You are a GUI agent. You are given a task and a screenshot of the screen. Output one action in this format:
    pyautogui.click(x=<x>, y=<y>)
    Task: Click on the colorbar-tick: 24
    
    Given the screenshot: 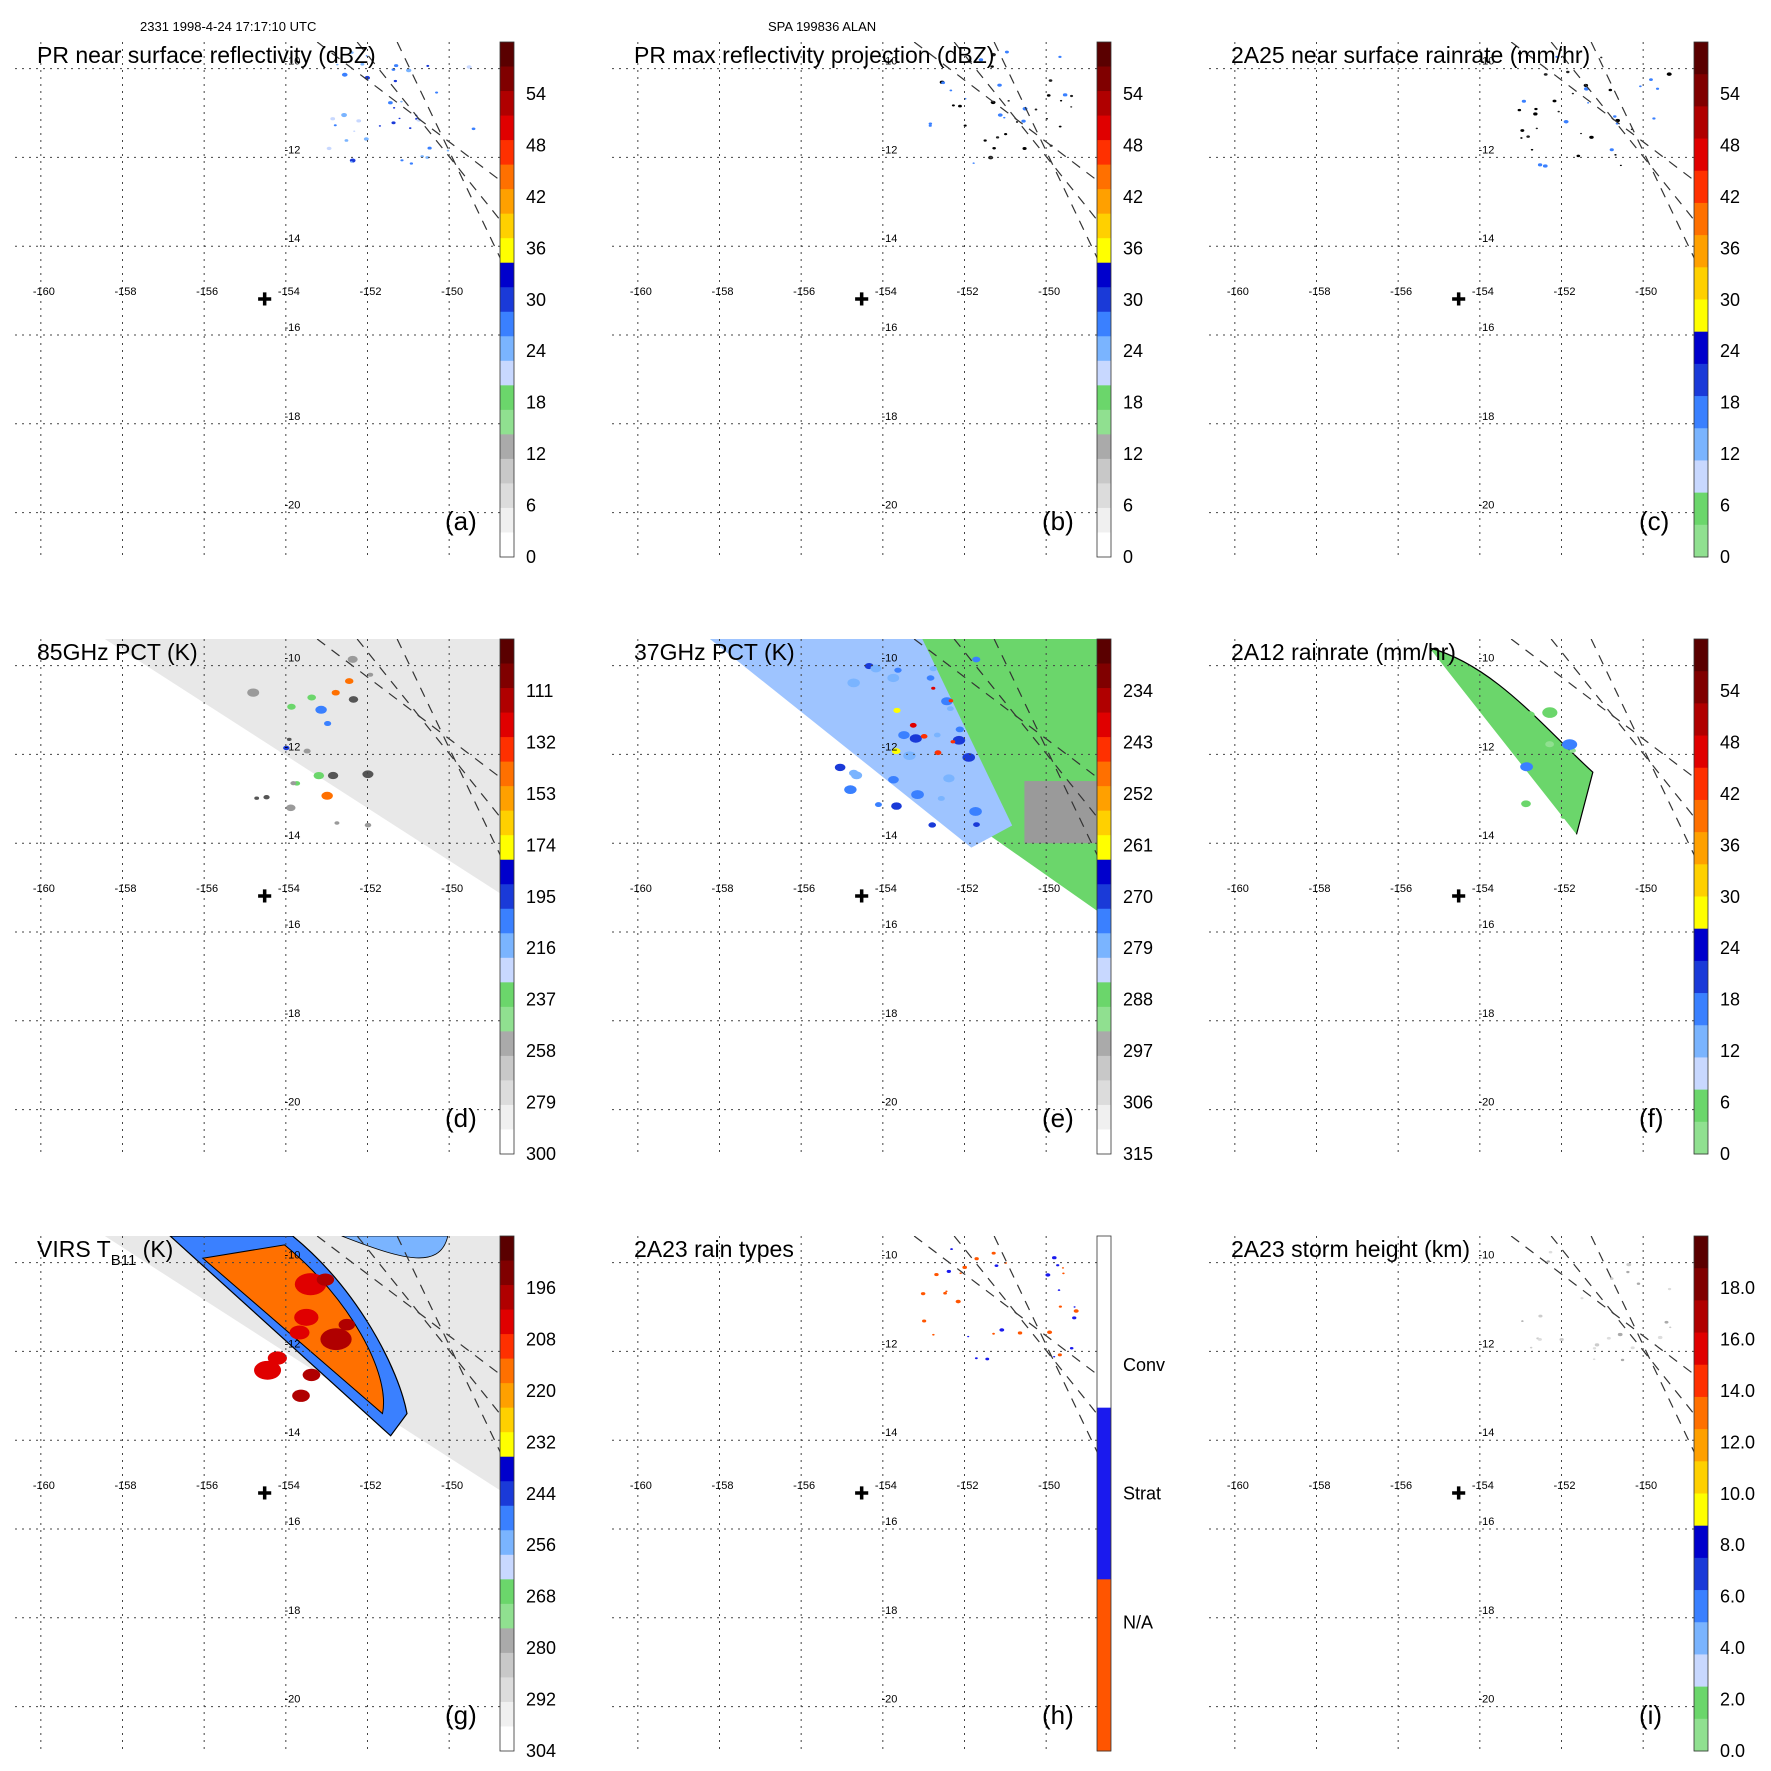 What is the action you would take?
    pyautogui.click(x=1730, y=351)
    